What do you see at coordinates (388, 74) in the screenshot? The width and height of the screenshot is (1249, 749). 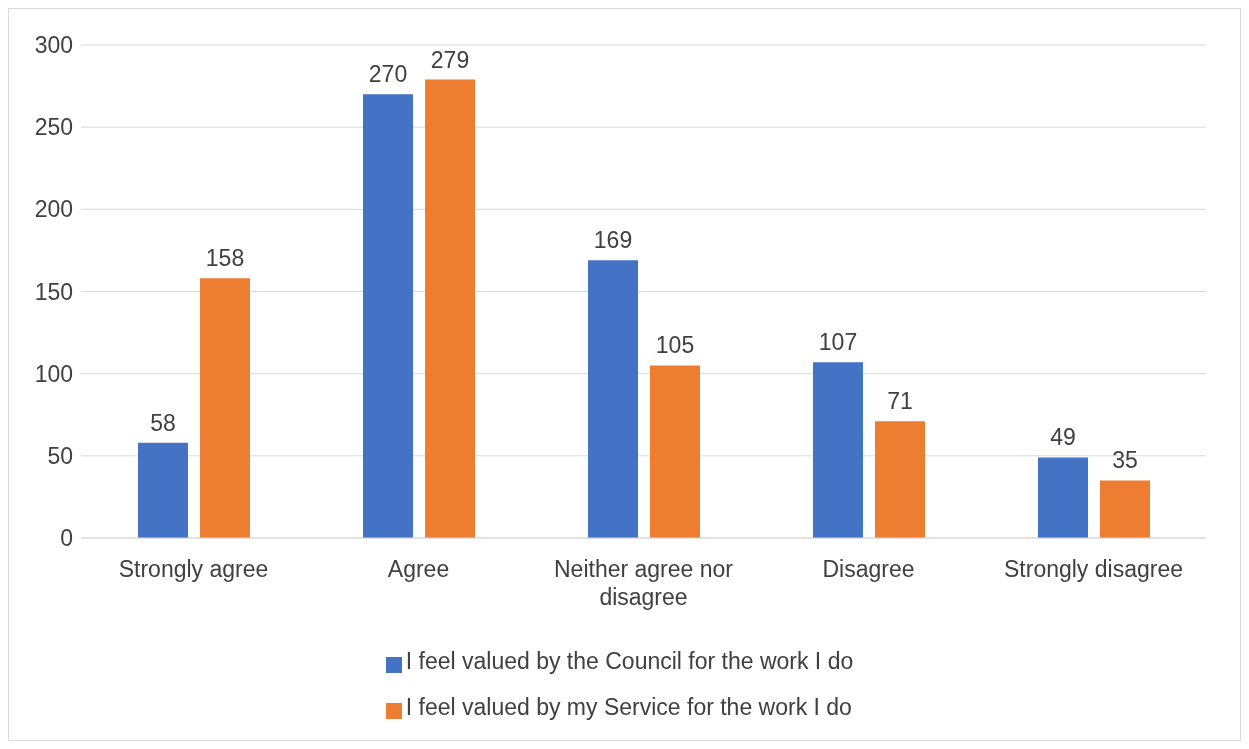 I see `data-label: 270` at bounding box center [388, 74].